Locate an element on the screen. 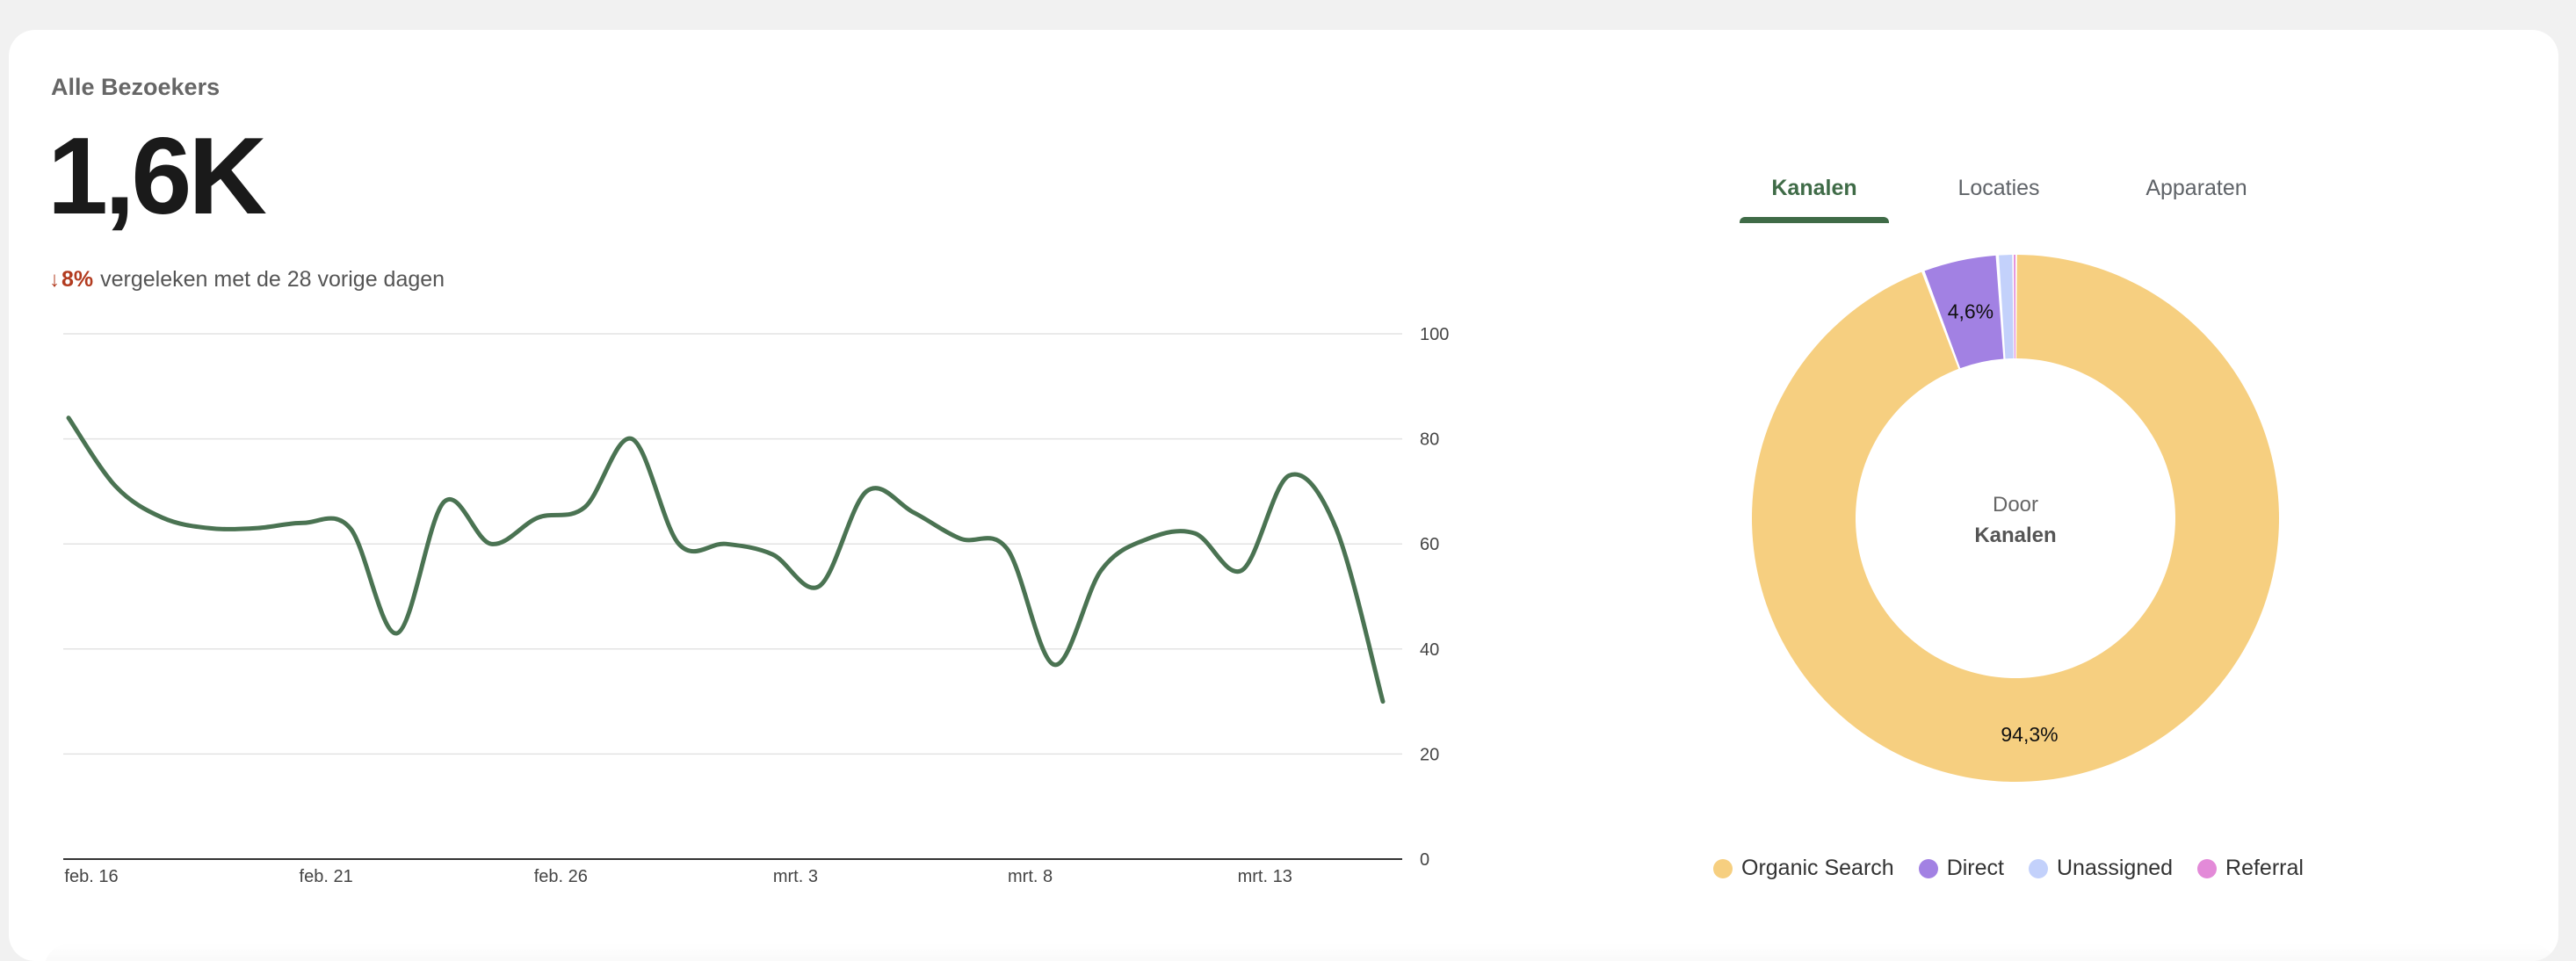  legend-label-unassigned: Unassigned is located at coordinates (2115, 868).